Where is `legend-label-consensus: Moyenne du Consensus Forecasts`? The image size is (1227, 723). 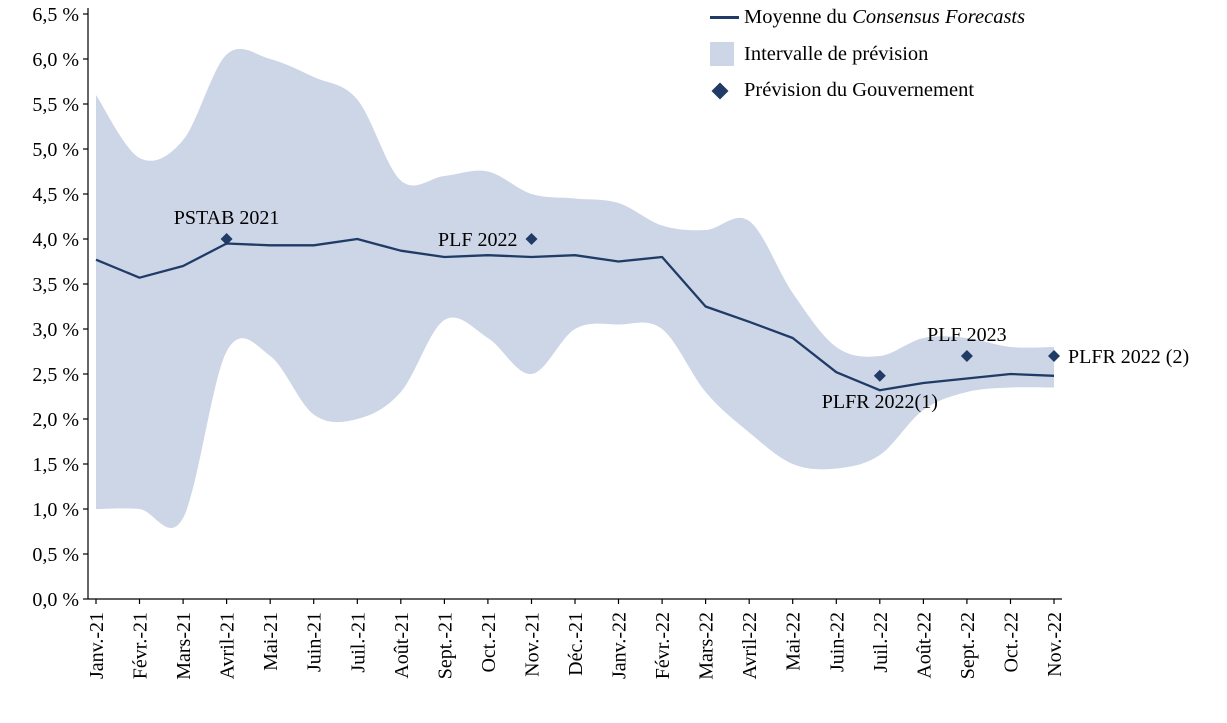 legend-label-consensus: Moyenne du Consensus Forecasts is located at coordinates (885, 17).